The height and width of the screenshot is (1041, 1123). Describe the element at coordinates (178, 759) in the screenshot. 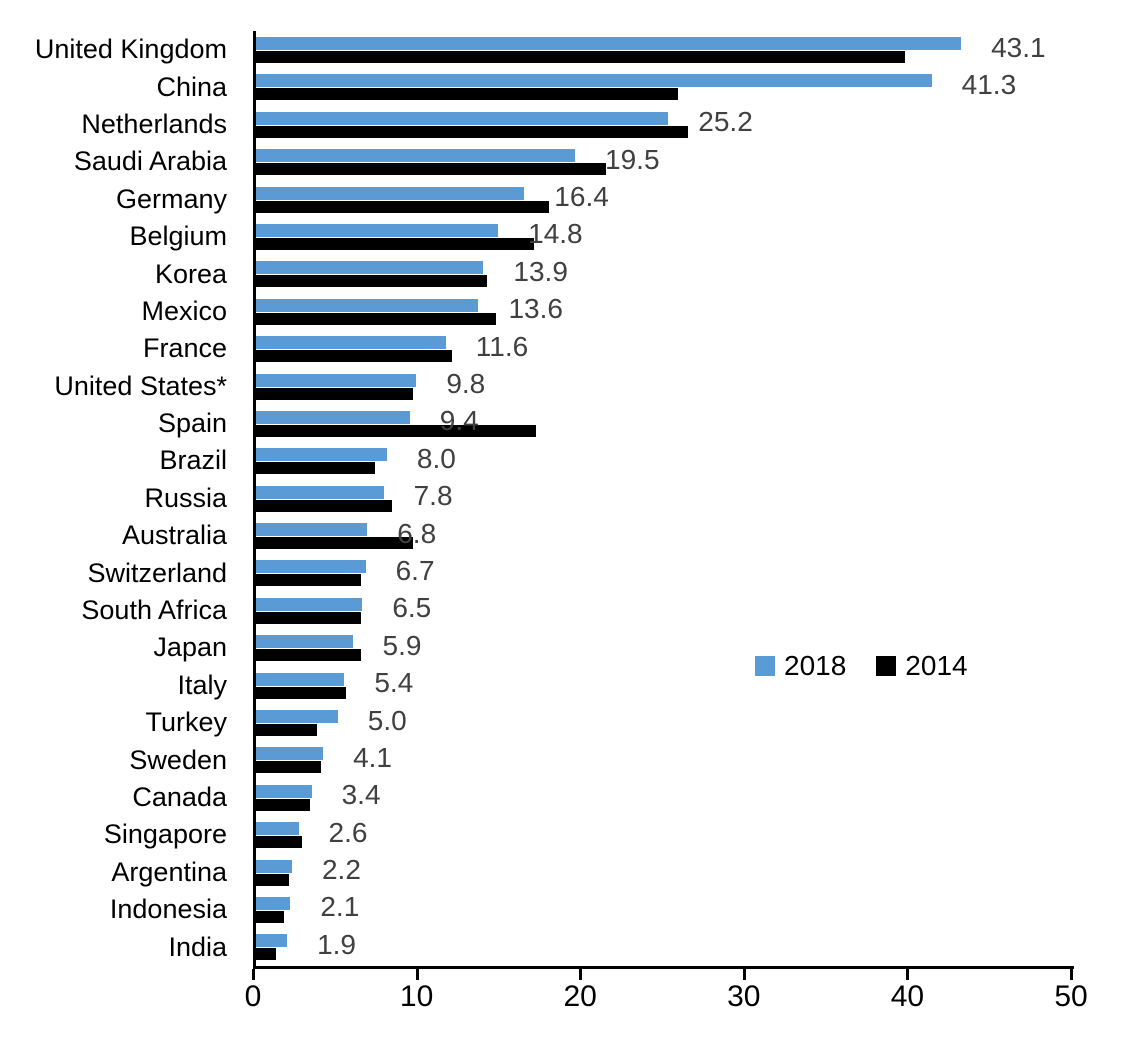

I see `category-label: Sweden` at that location.